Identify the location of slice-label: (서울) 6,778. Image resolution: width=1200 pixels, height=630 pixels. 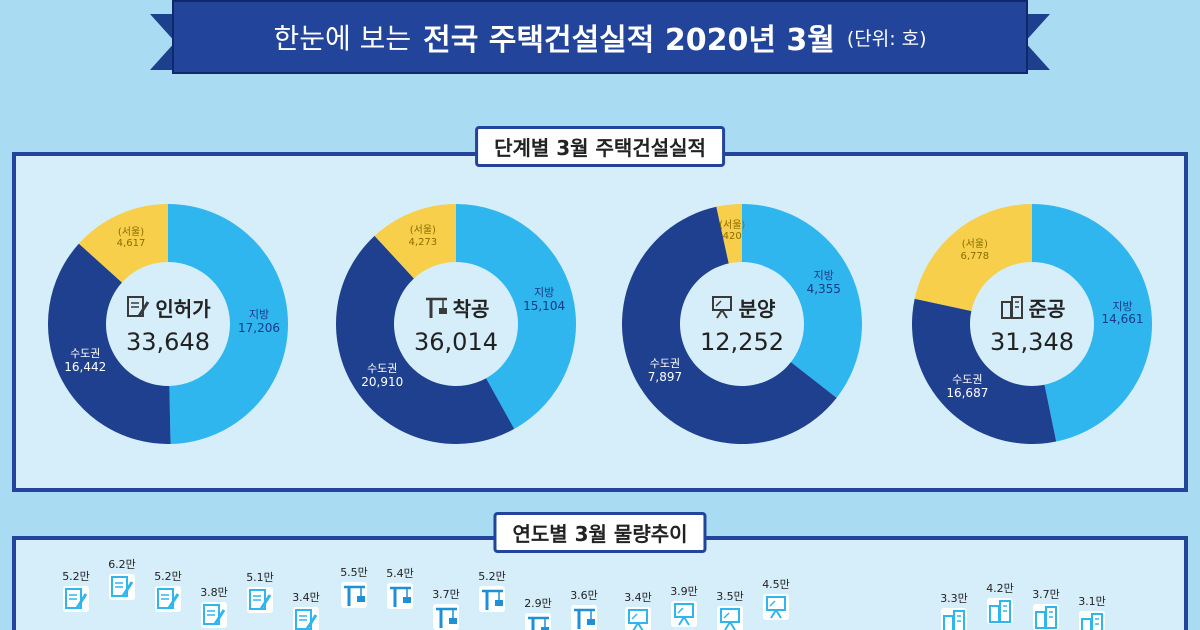
(975, 250).